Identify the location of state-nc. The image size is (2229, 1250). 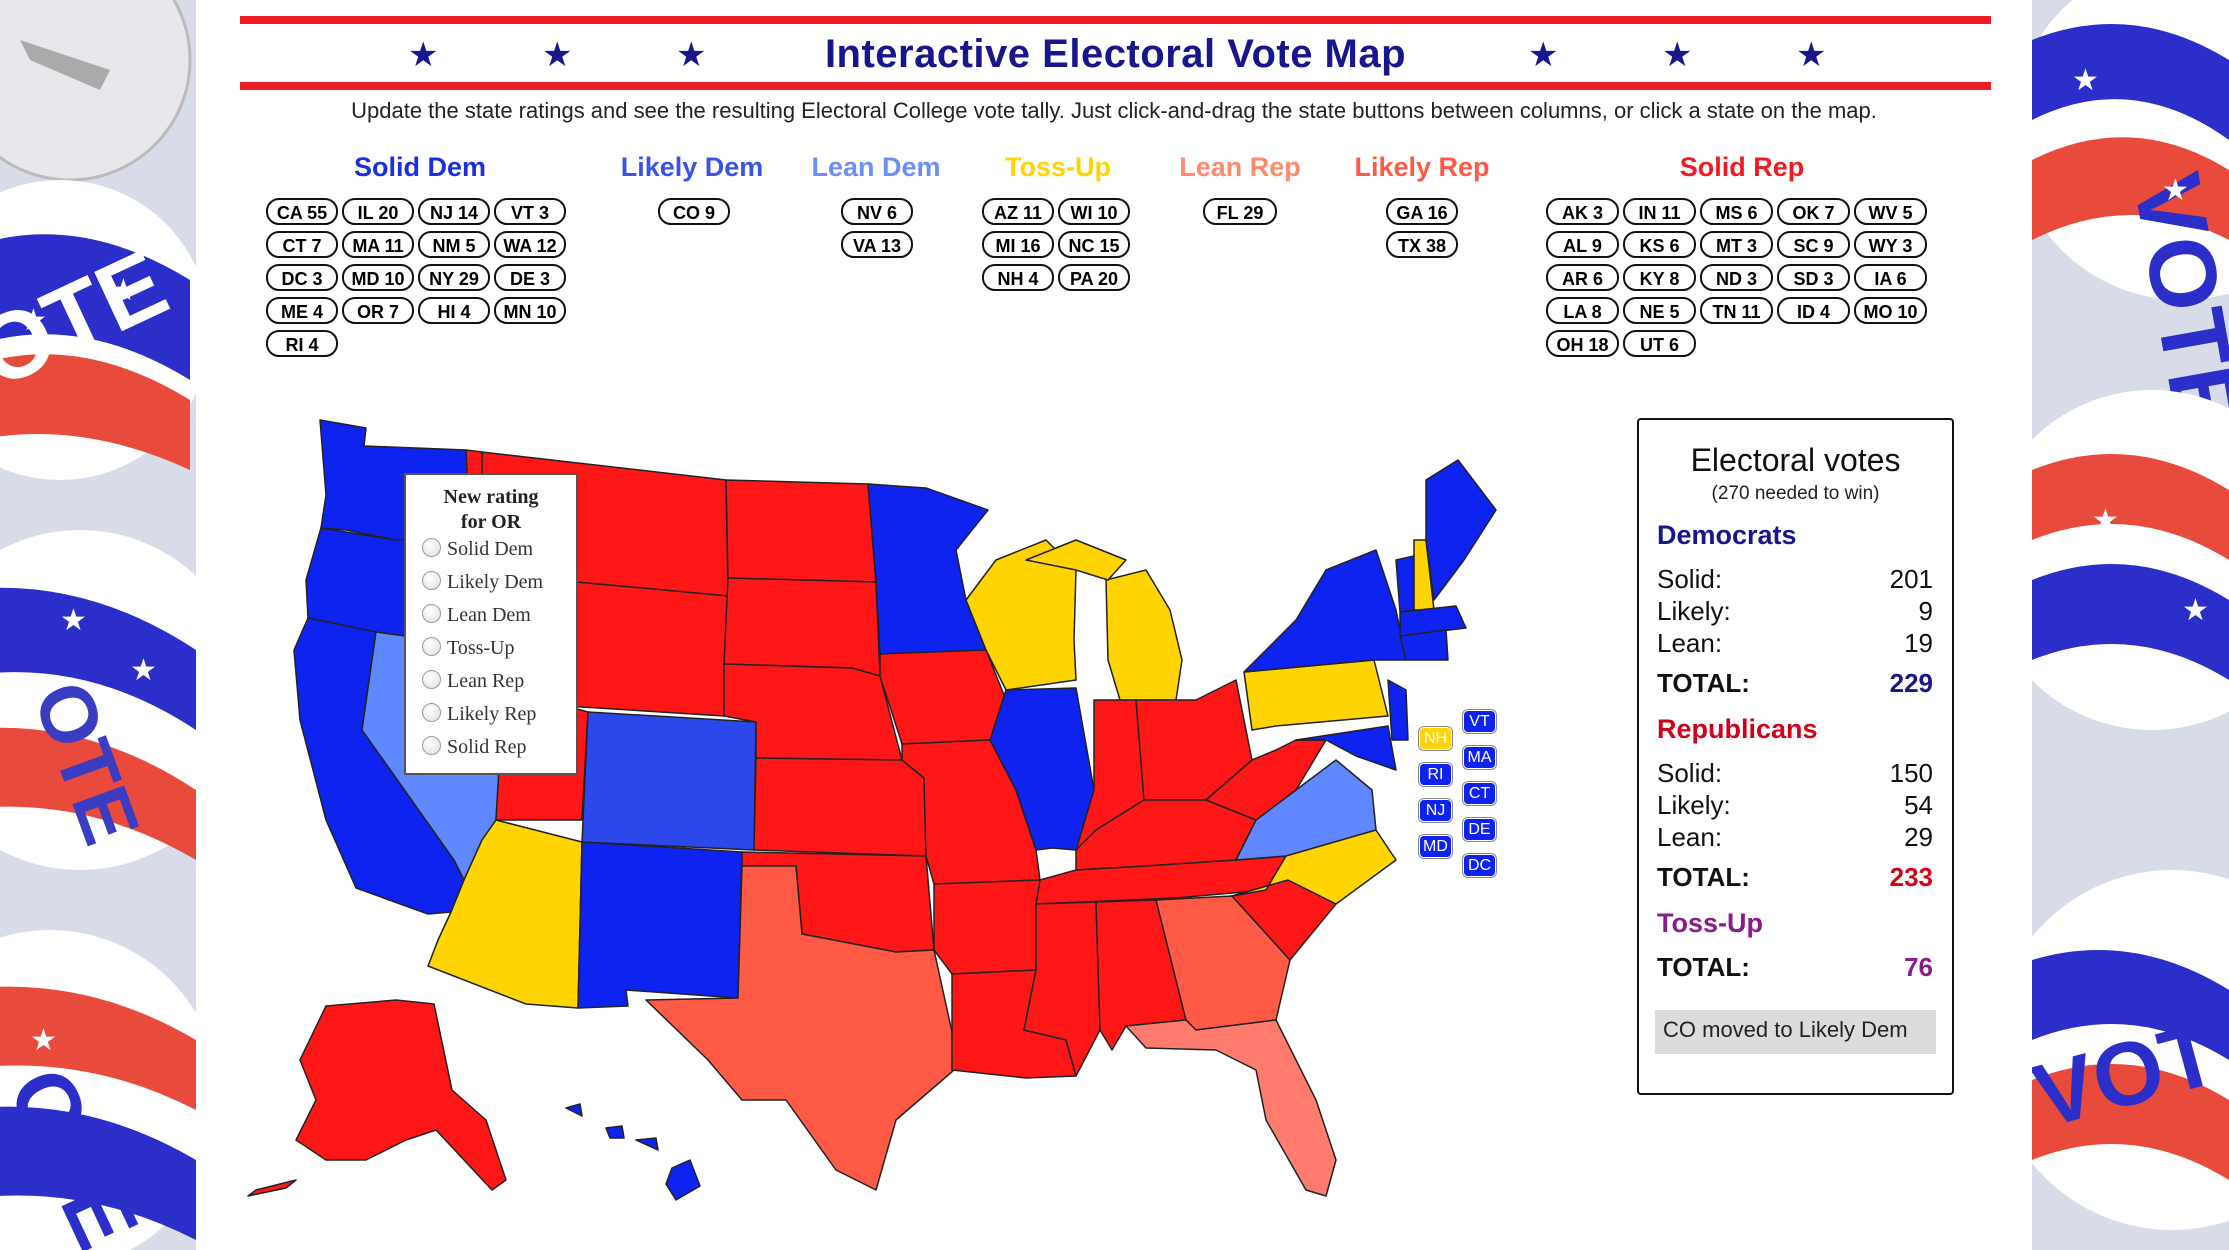
(1314, 867).